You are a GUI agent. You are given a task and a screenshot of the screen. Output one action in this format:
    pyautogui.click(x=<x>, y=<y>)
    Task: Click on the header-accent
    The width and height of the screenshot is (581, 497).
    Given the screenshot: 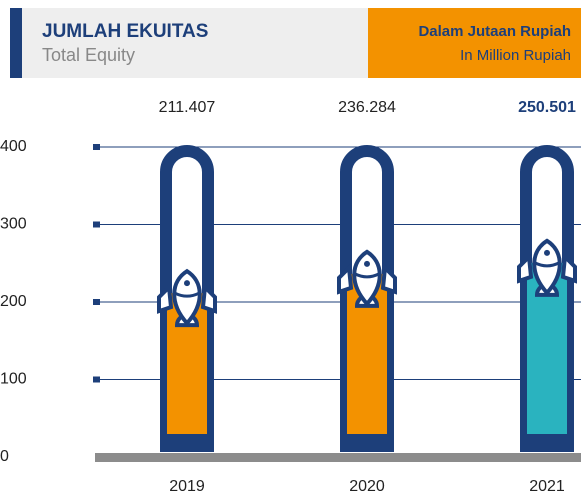 What is the action you would take?
    pyautogui.click(x=16, y=43)
    